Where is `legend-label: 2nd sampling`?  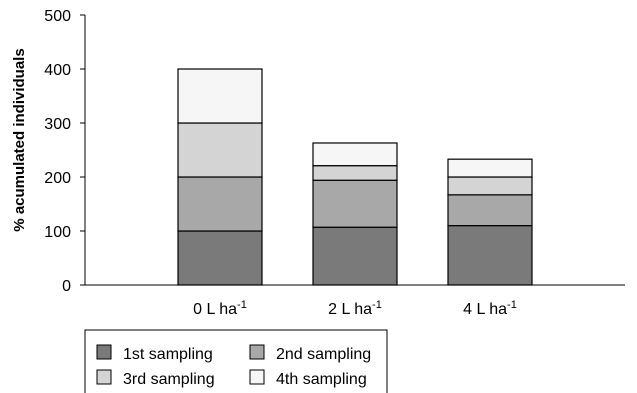
legend-label: 2nd sampling is located at coordinates (323, 354).